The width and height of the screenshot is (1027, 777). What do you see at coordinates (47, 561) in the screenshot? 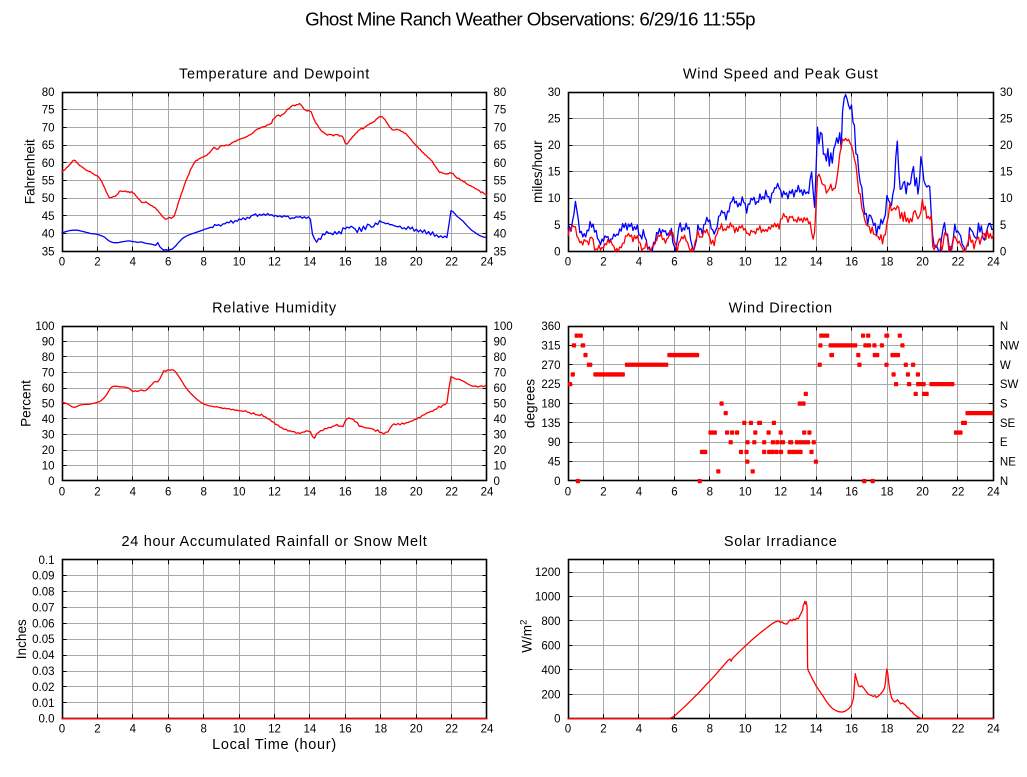
I see `svg-text: 0.1` at bounding box center [47, 561].